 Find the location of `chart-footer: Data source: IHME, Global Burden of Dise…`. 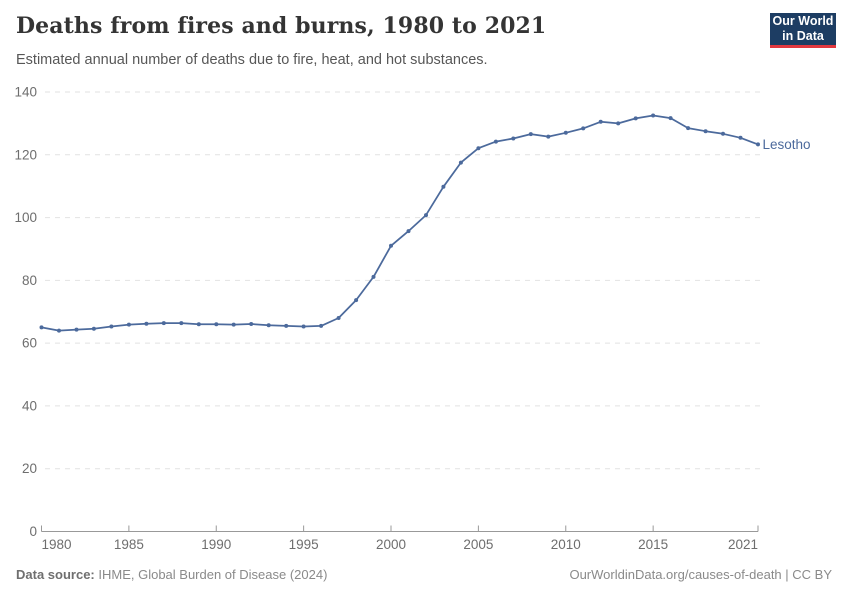

chart-footer: Data source: IHME, Global Burden of Dise… is located at coordinates (424, 574).